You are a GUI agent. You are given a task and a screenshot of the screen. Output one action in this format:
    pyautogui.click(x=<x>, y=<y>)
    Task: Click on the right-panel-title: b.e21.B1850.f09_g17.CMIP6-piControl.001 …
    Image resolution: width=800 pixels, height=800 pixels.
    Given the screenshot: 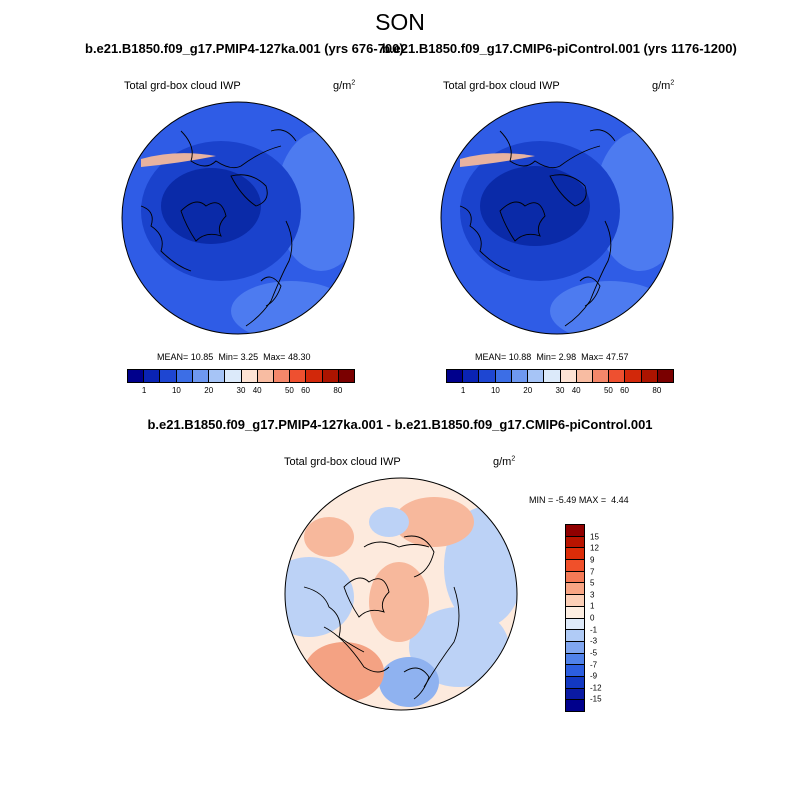 What is the action you would take?
    pyautogui.click(x=559, y=48)
    